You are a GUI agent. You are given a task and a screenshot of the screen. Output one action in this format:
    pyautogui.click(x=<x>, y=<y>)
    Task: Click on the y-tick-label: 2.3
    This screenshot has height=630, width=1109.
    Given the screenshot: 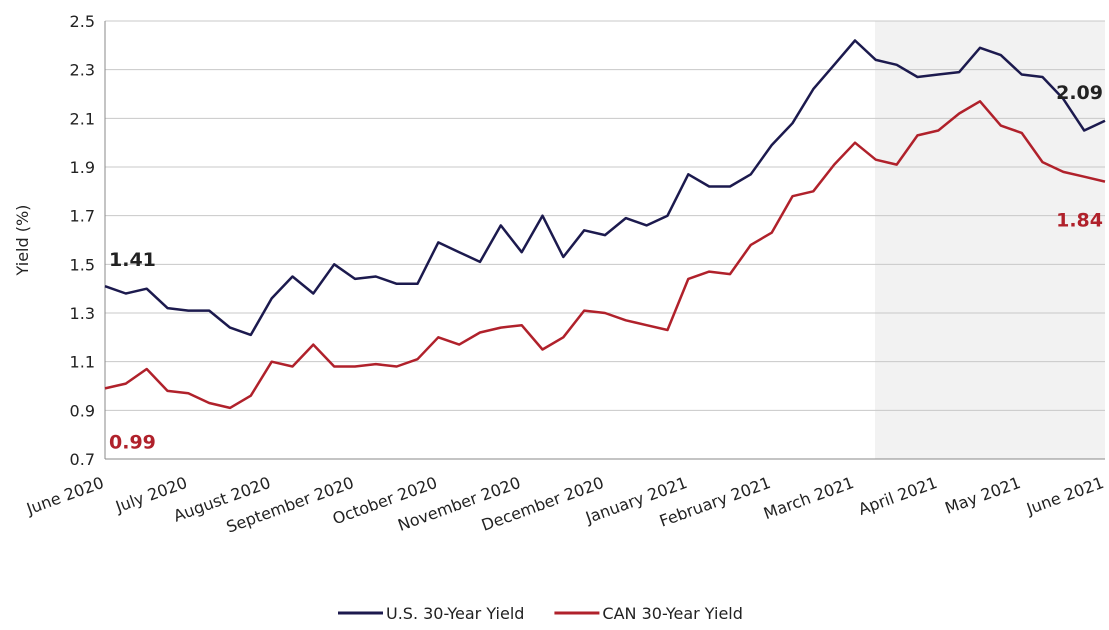 What is the action you would take?
    pyautogui.click(x=82, y=70)
    